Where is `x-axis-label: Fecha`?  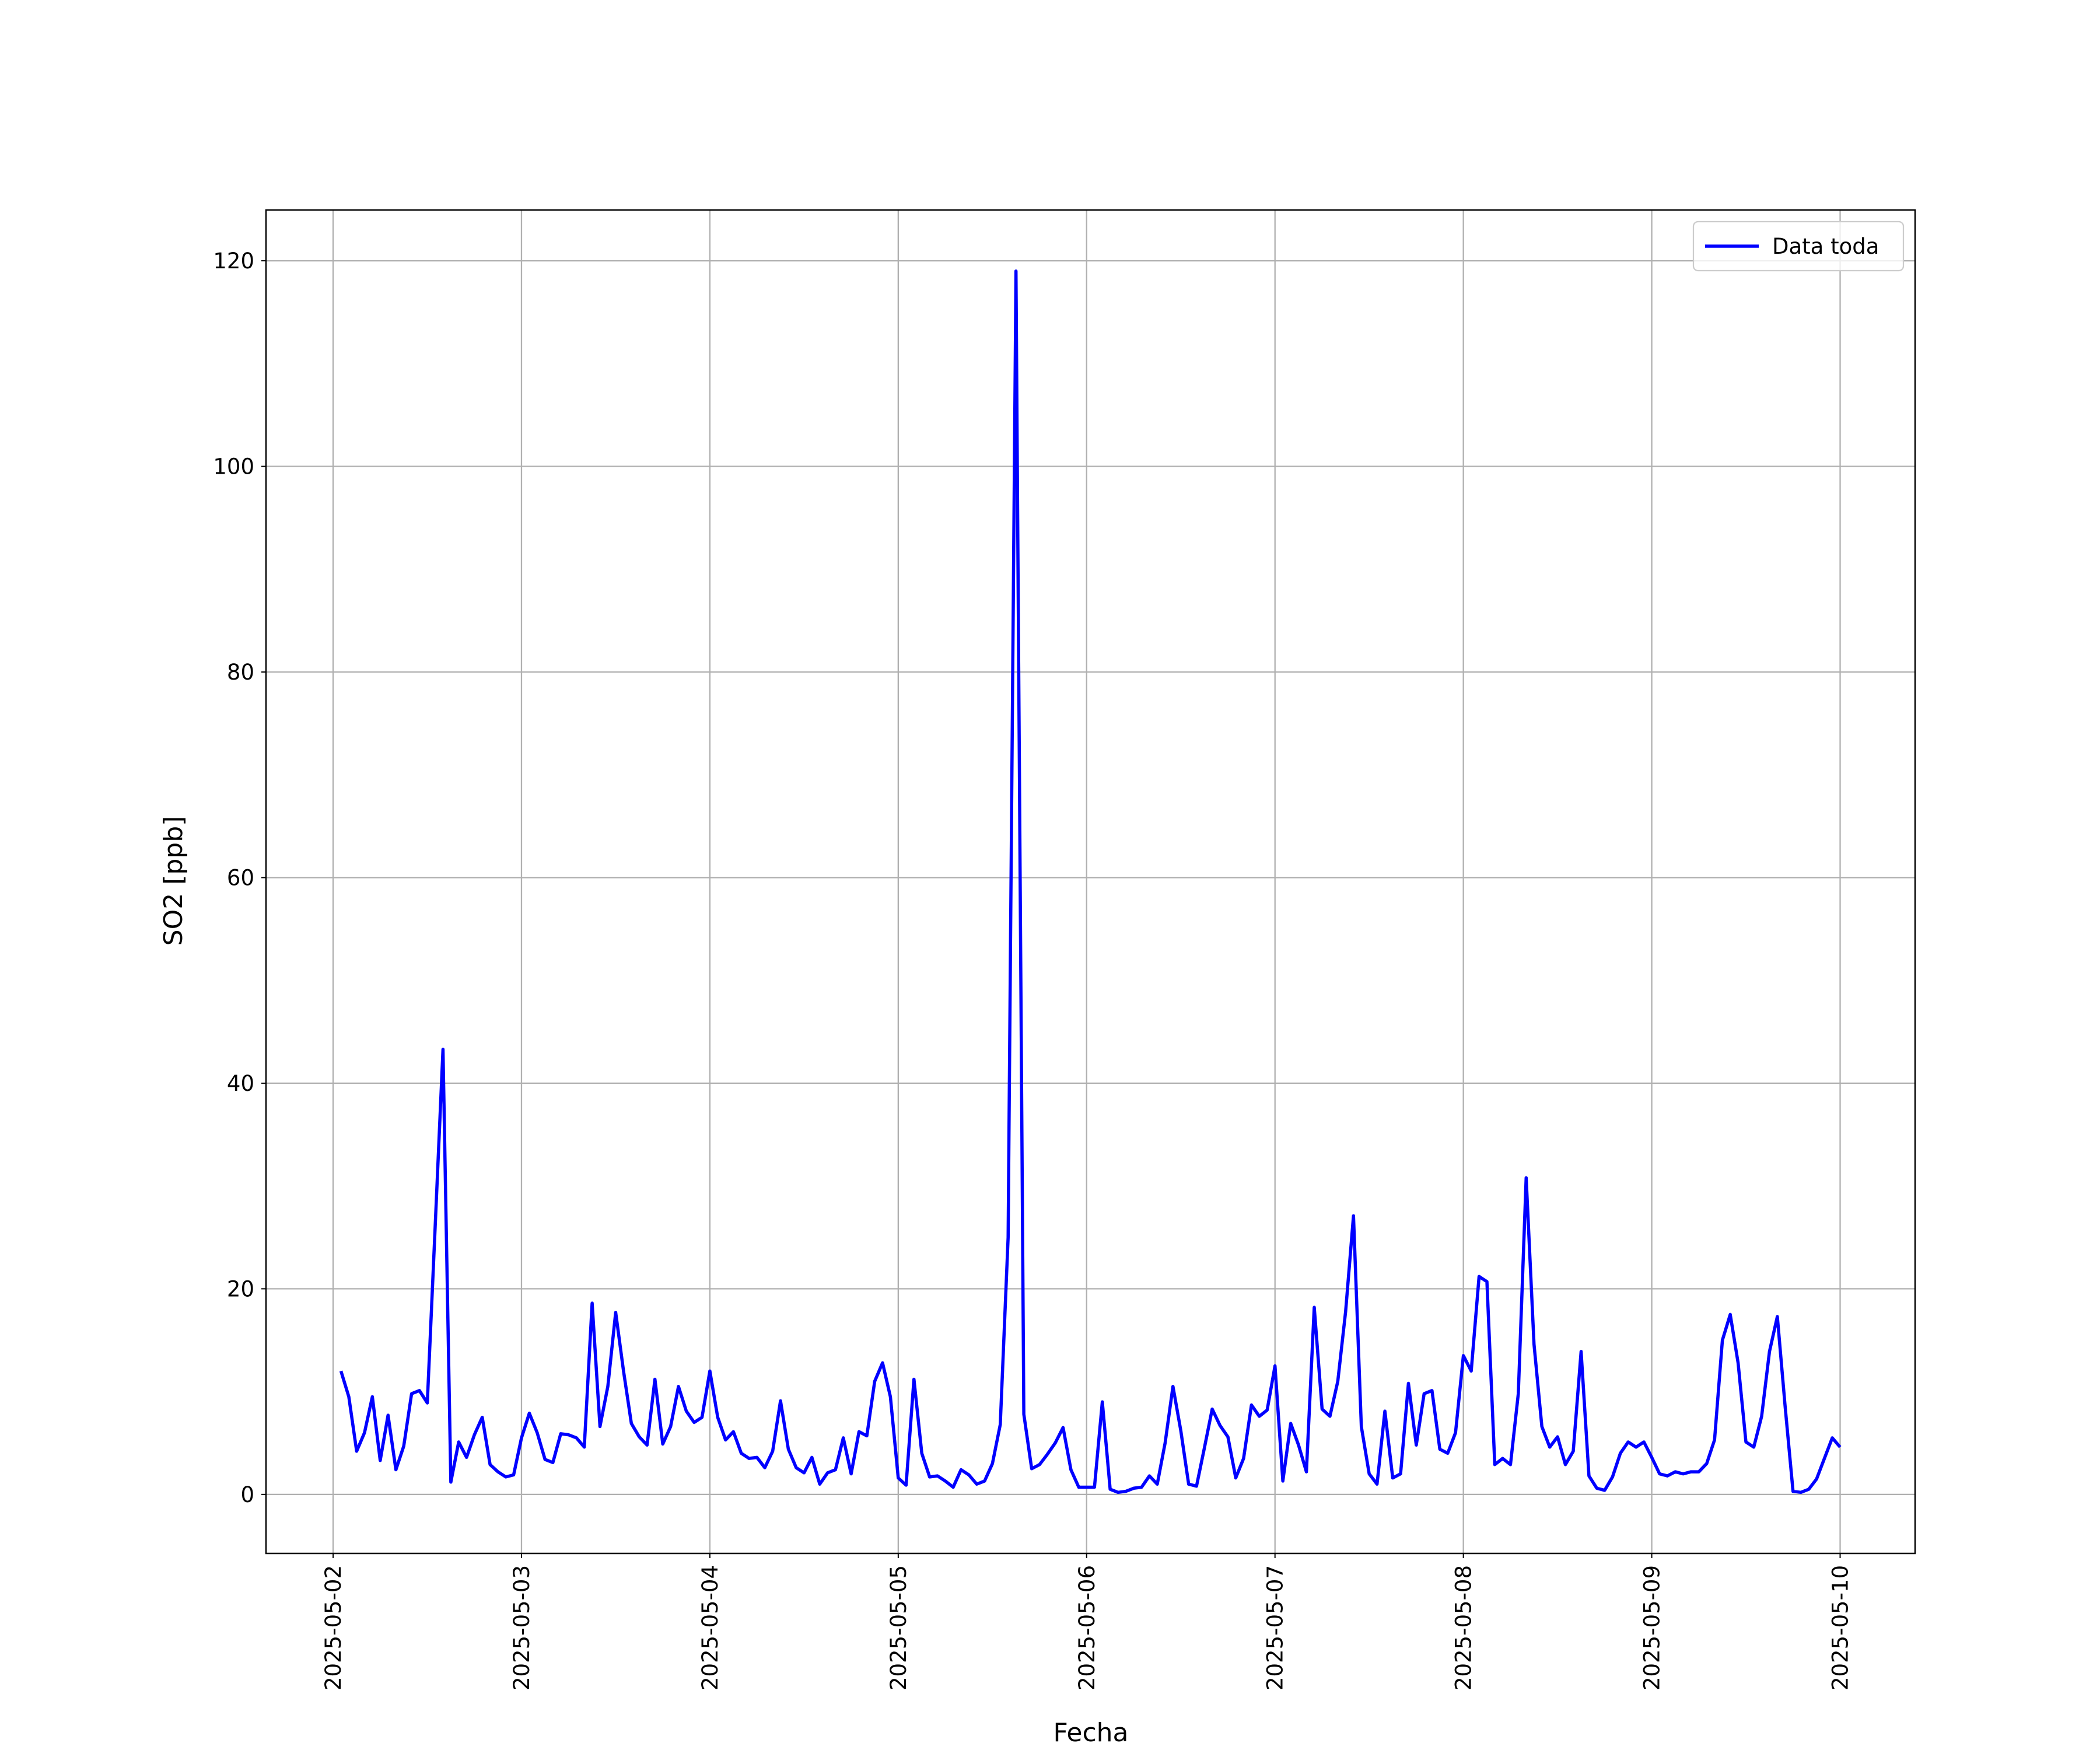
x-axis-label: Fecha is located at coordinates (1090, 1733).